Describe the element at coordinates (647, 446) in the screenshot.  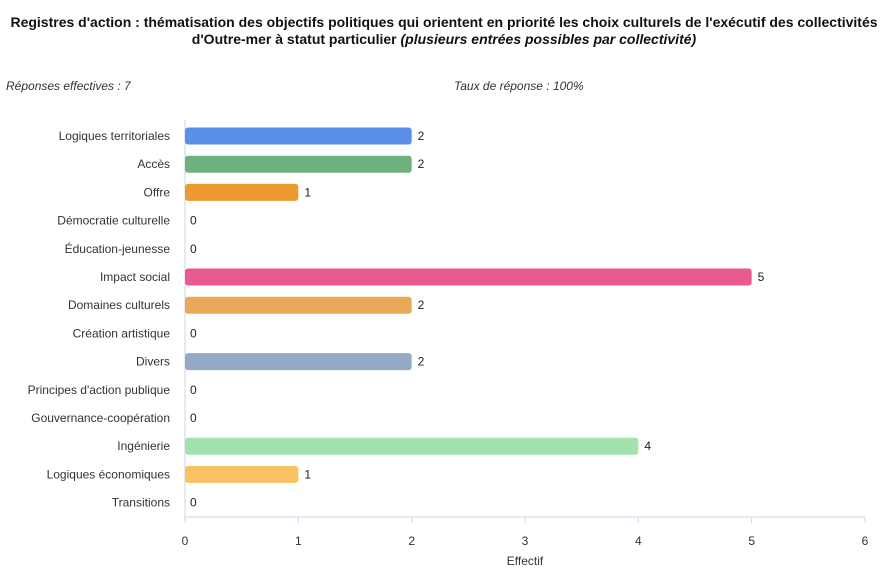
I see `data-label: 4` at that location.